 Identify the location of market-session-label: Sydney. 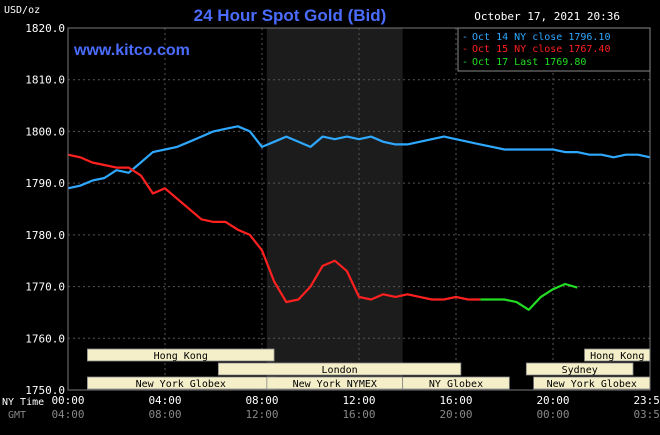
(580, 370).